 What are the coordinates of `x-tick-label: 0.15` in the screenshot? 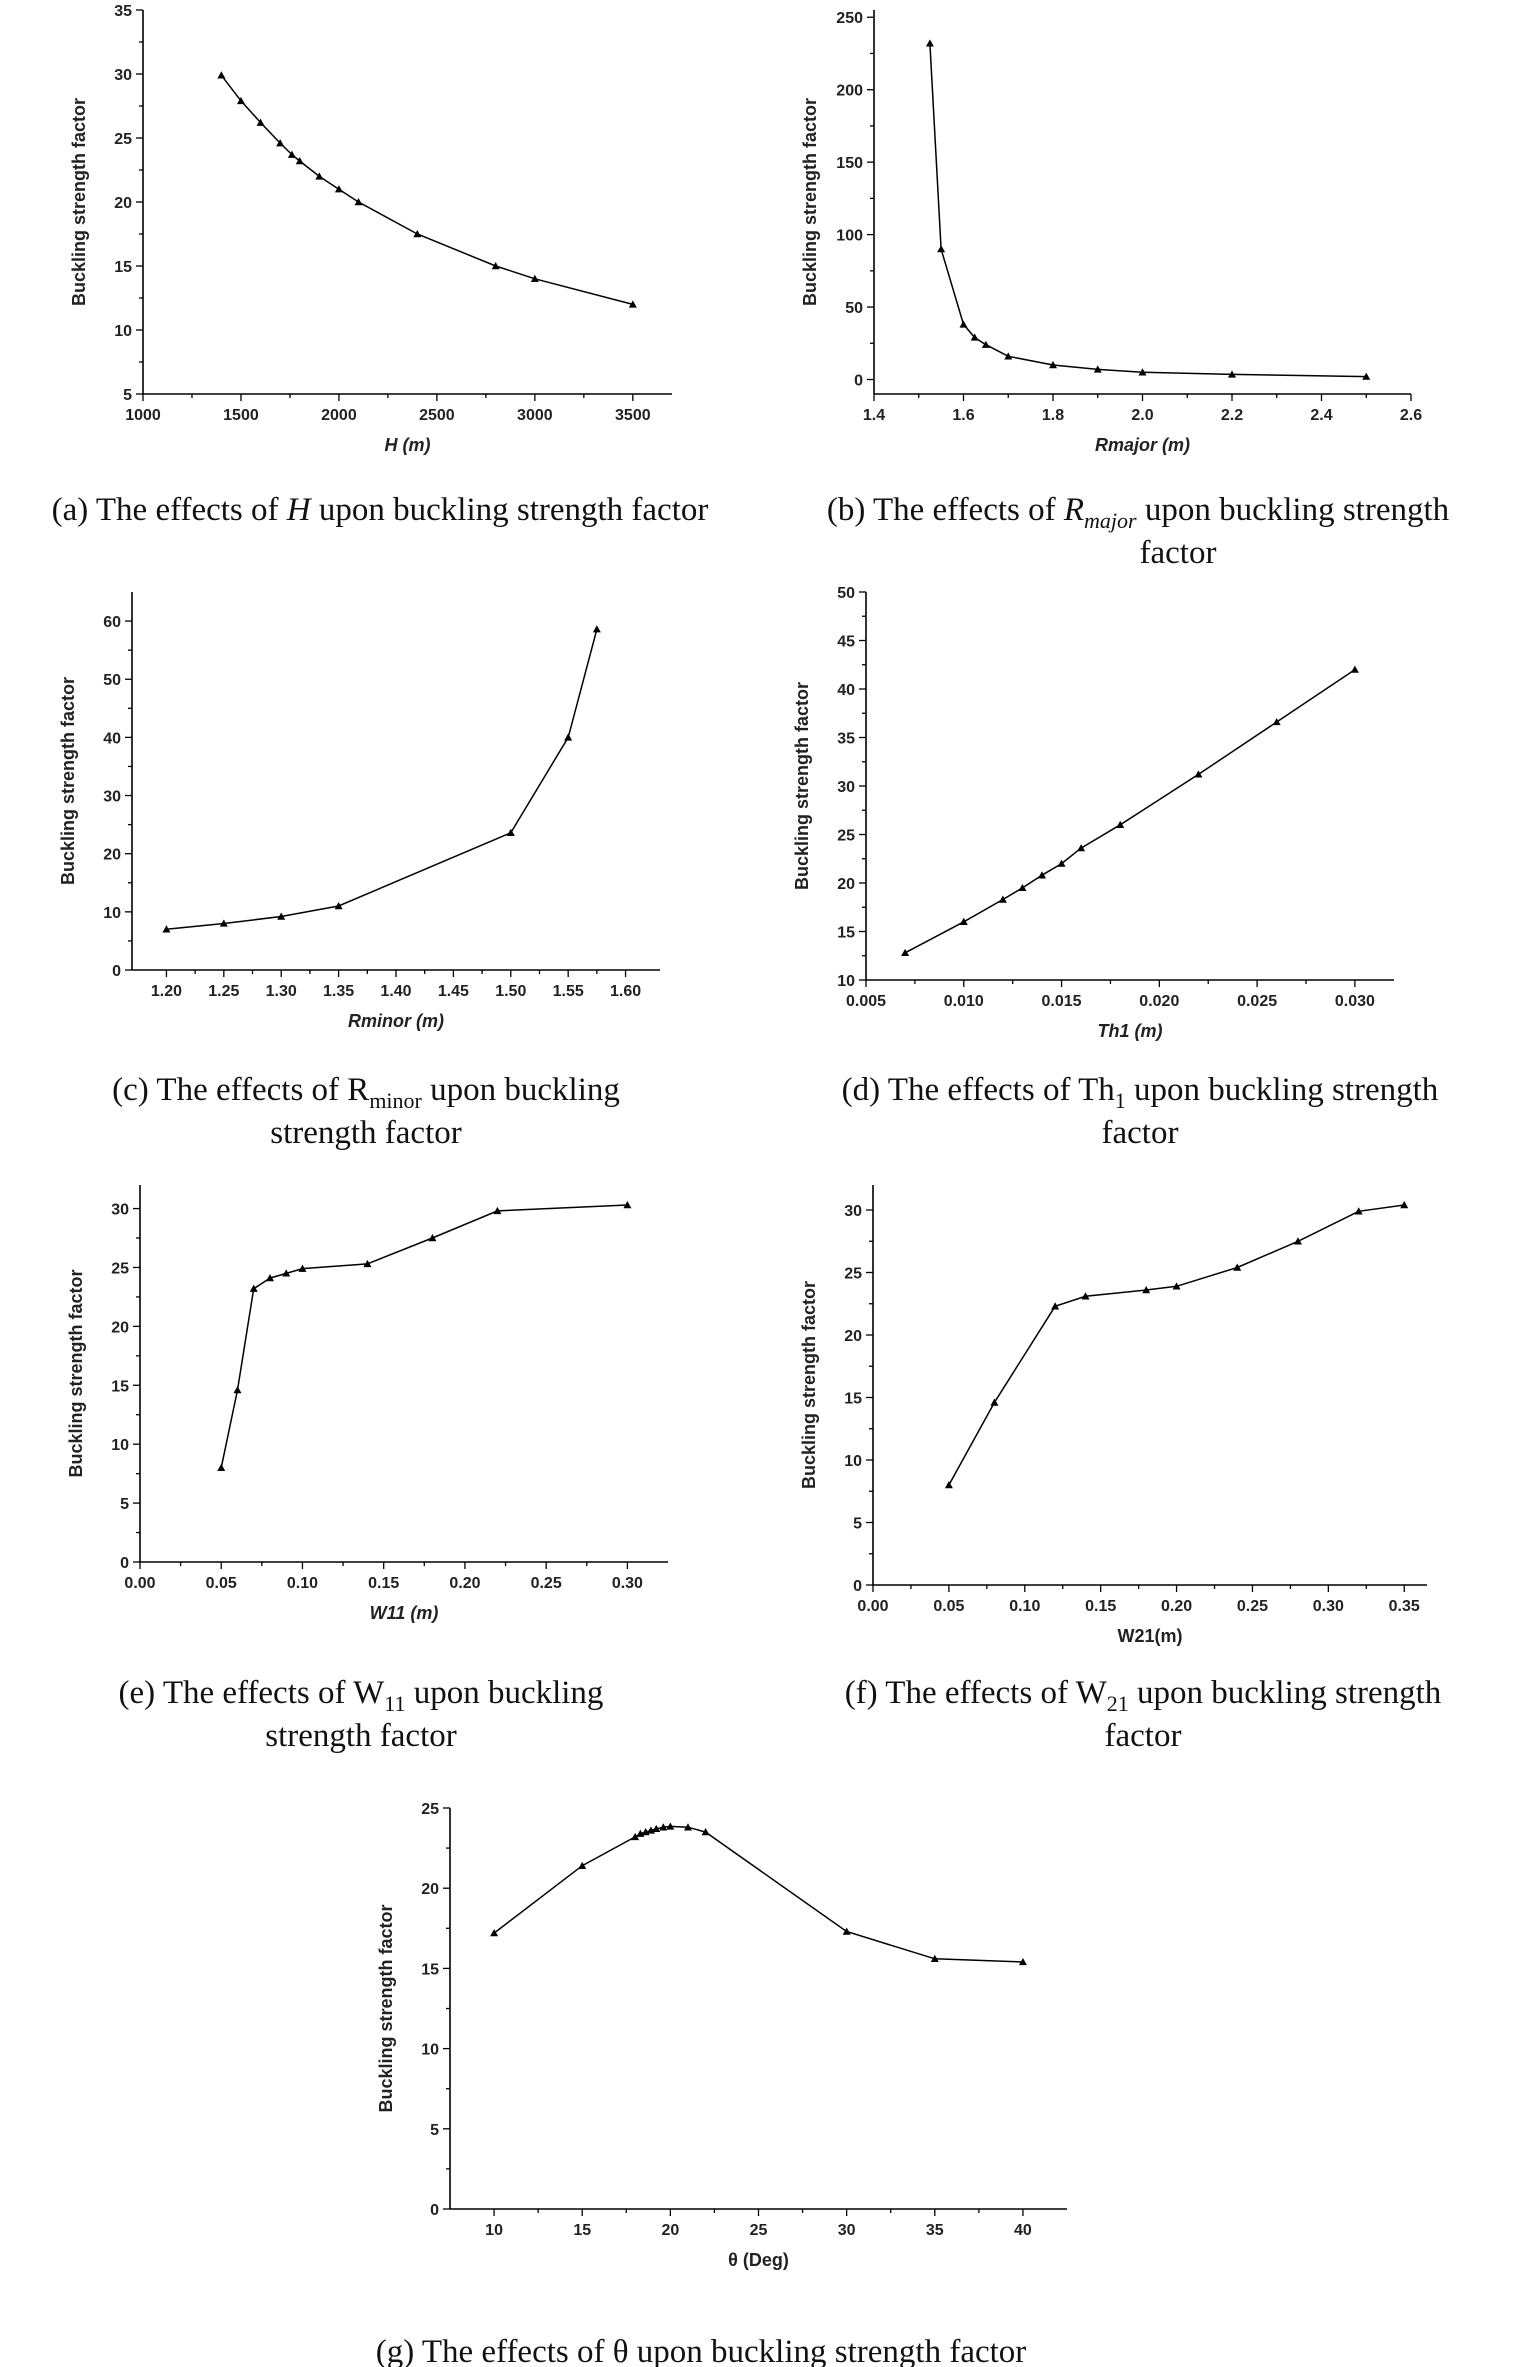 It's located at (1100, 1606).